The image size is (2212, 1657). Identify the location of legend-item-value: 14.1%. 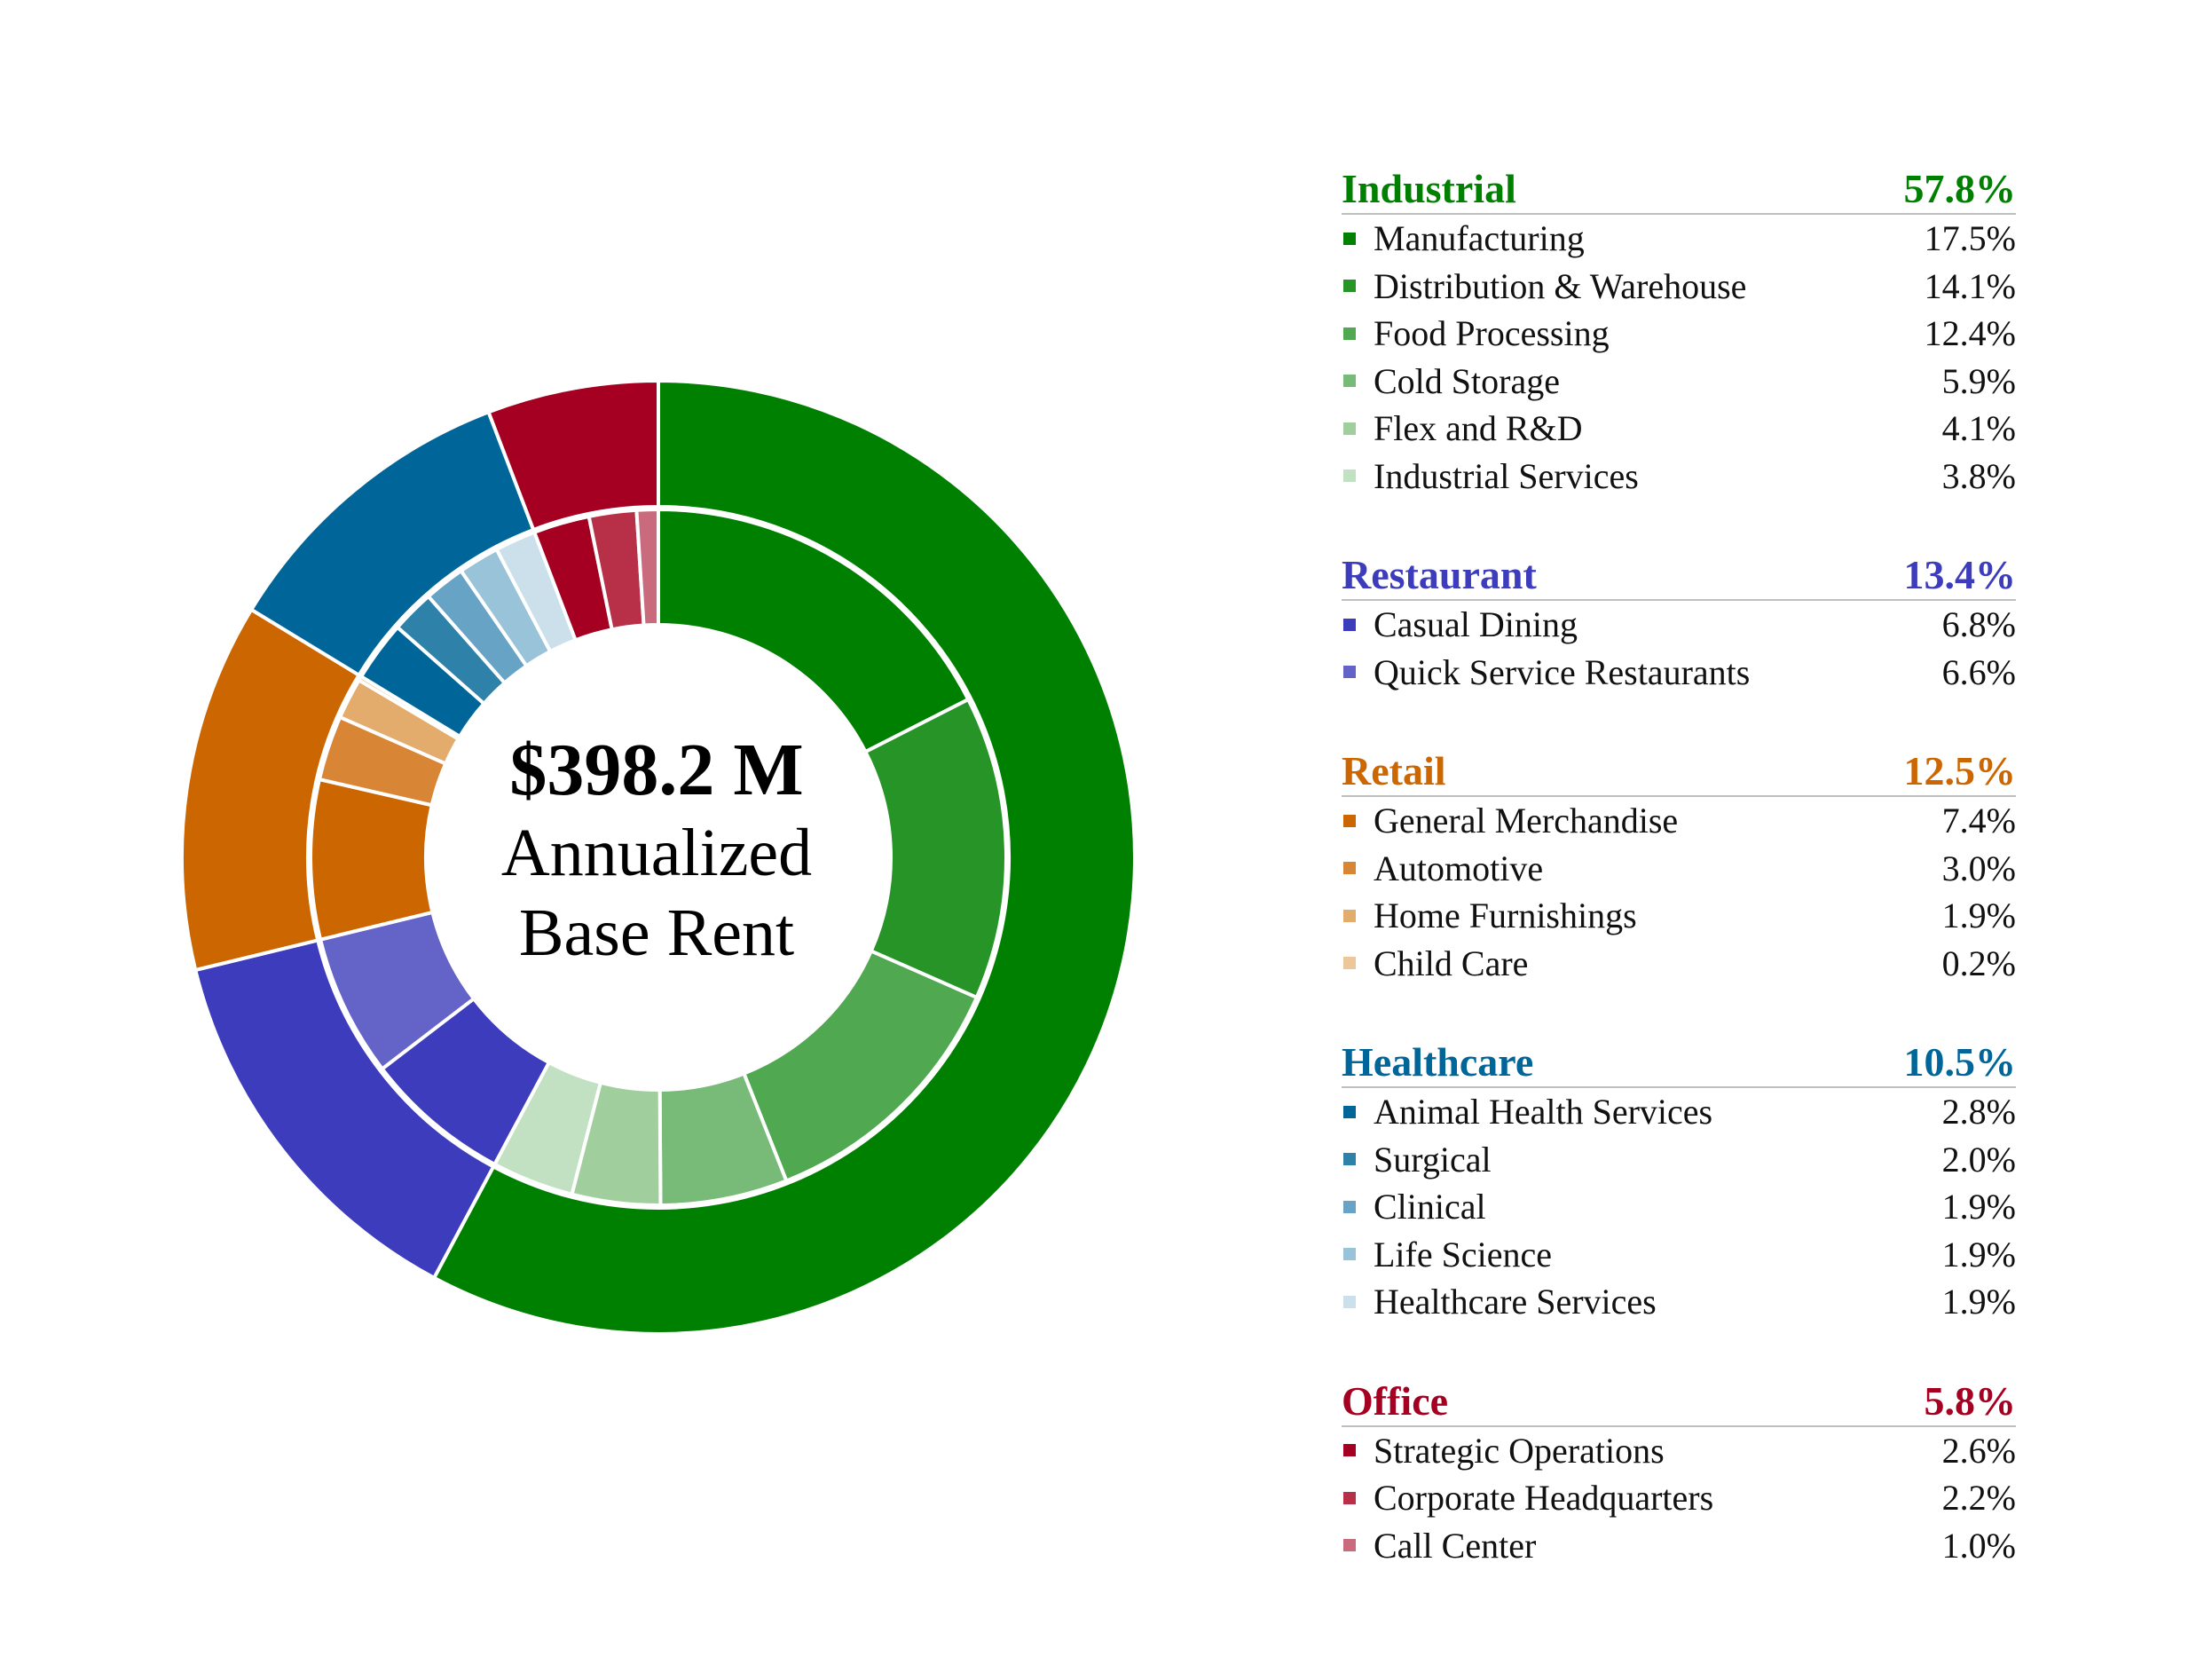
(1970, 285).